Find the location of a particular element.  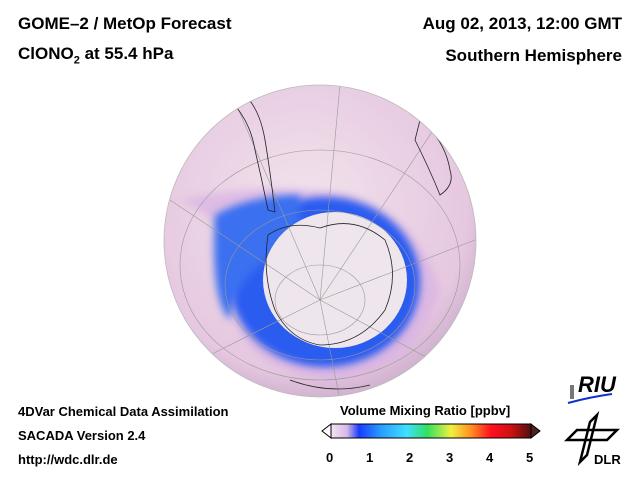

antarctica-coastline is located at coordinates (329, 284).